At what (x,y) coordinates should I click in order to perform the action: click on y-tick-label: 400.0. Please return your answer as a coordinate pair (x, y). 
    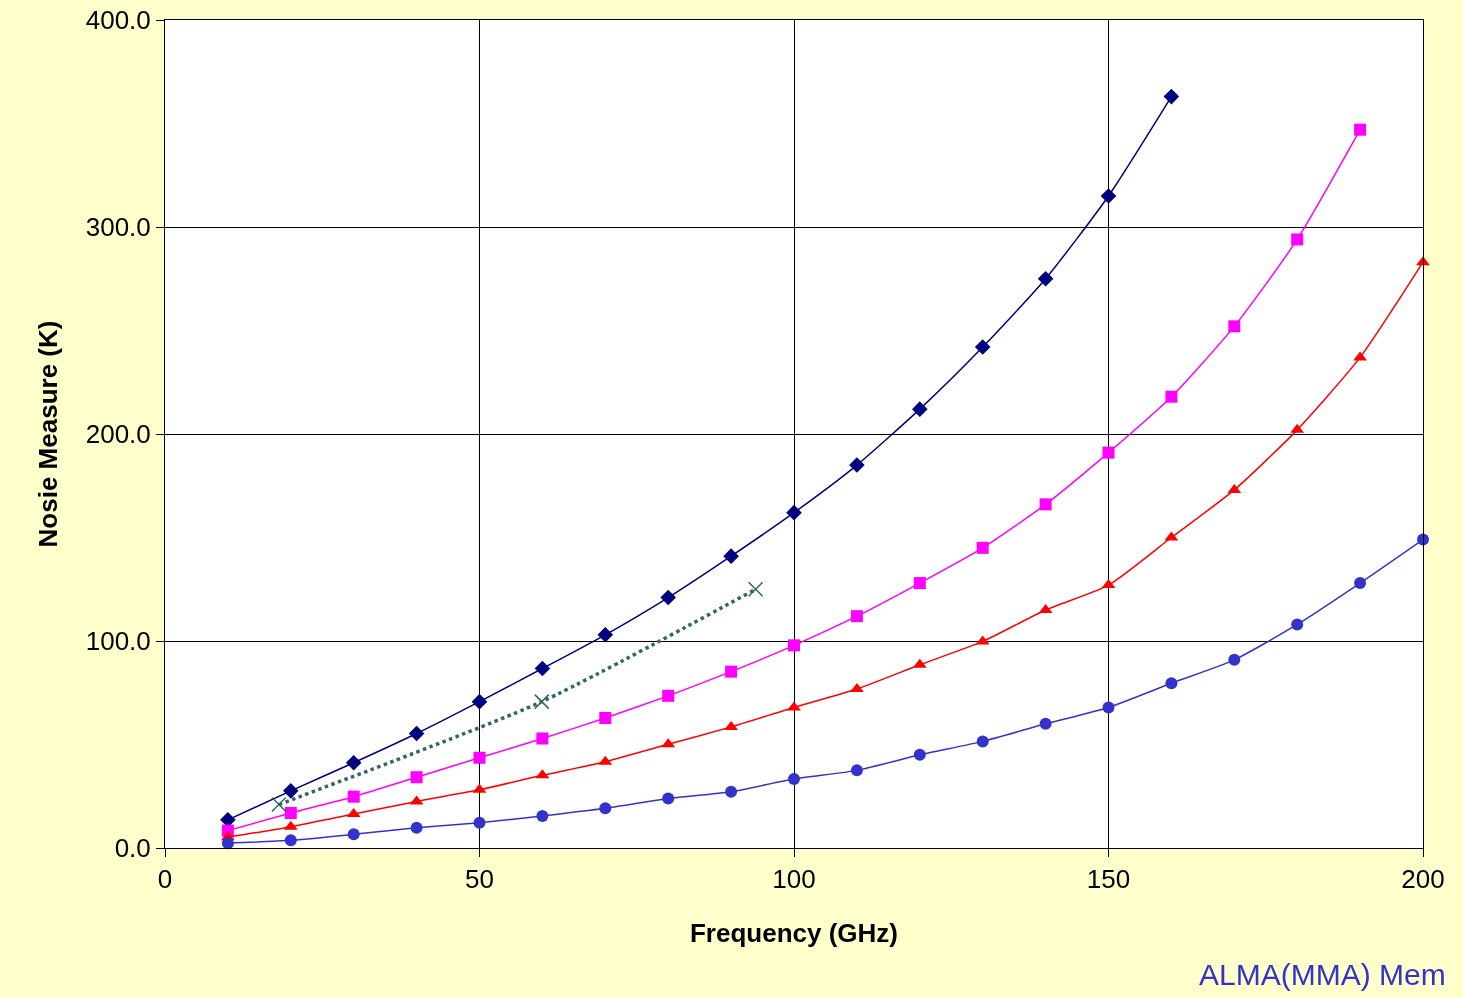
    Looking at the image, I should click on (118, 20).